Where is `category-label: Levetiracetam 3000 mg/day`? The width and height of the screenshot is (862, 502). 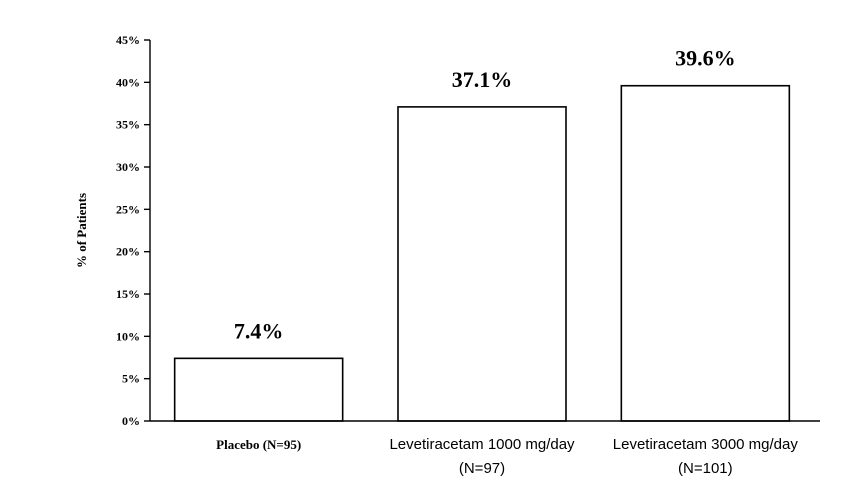
category-label: Levetiracetam 3000 mg/day is located at coordinates (706, 444).